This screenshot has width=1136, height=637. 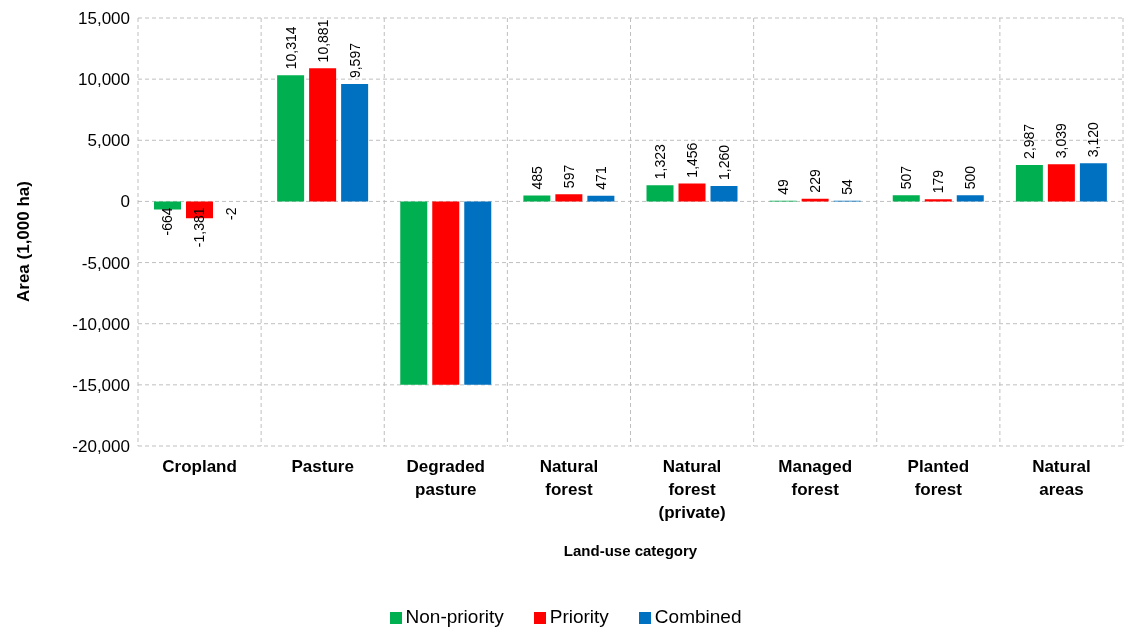 What do you see at coordinates (101, 447) in the screenshot?
I see `y-tick-label: -20,000` at bounding box center [101, 447].